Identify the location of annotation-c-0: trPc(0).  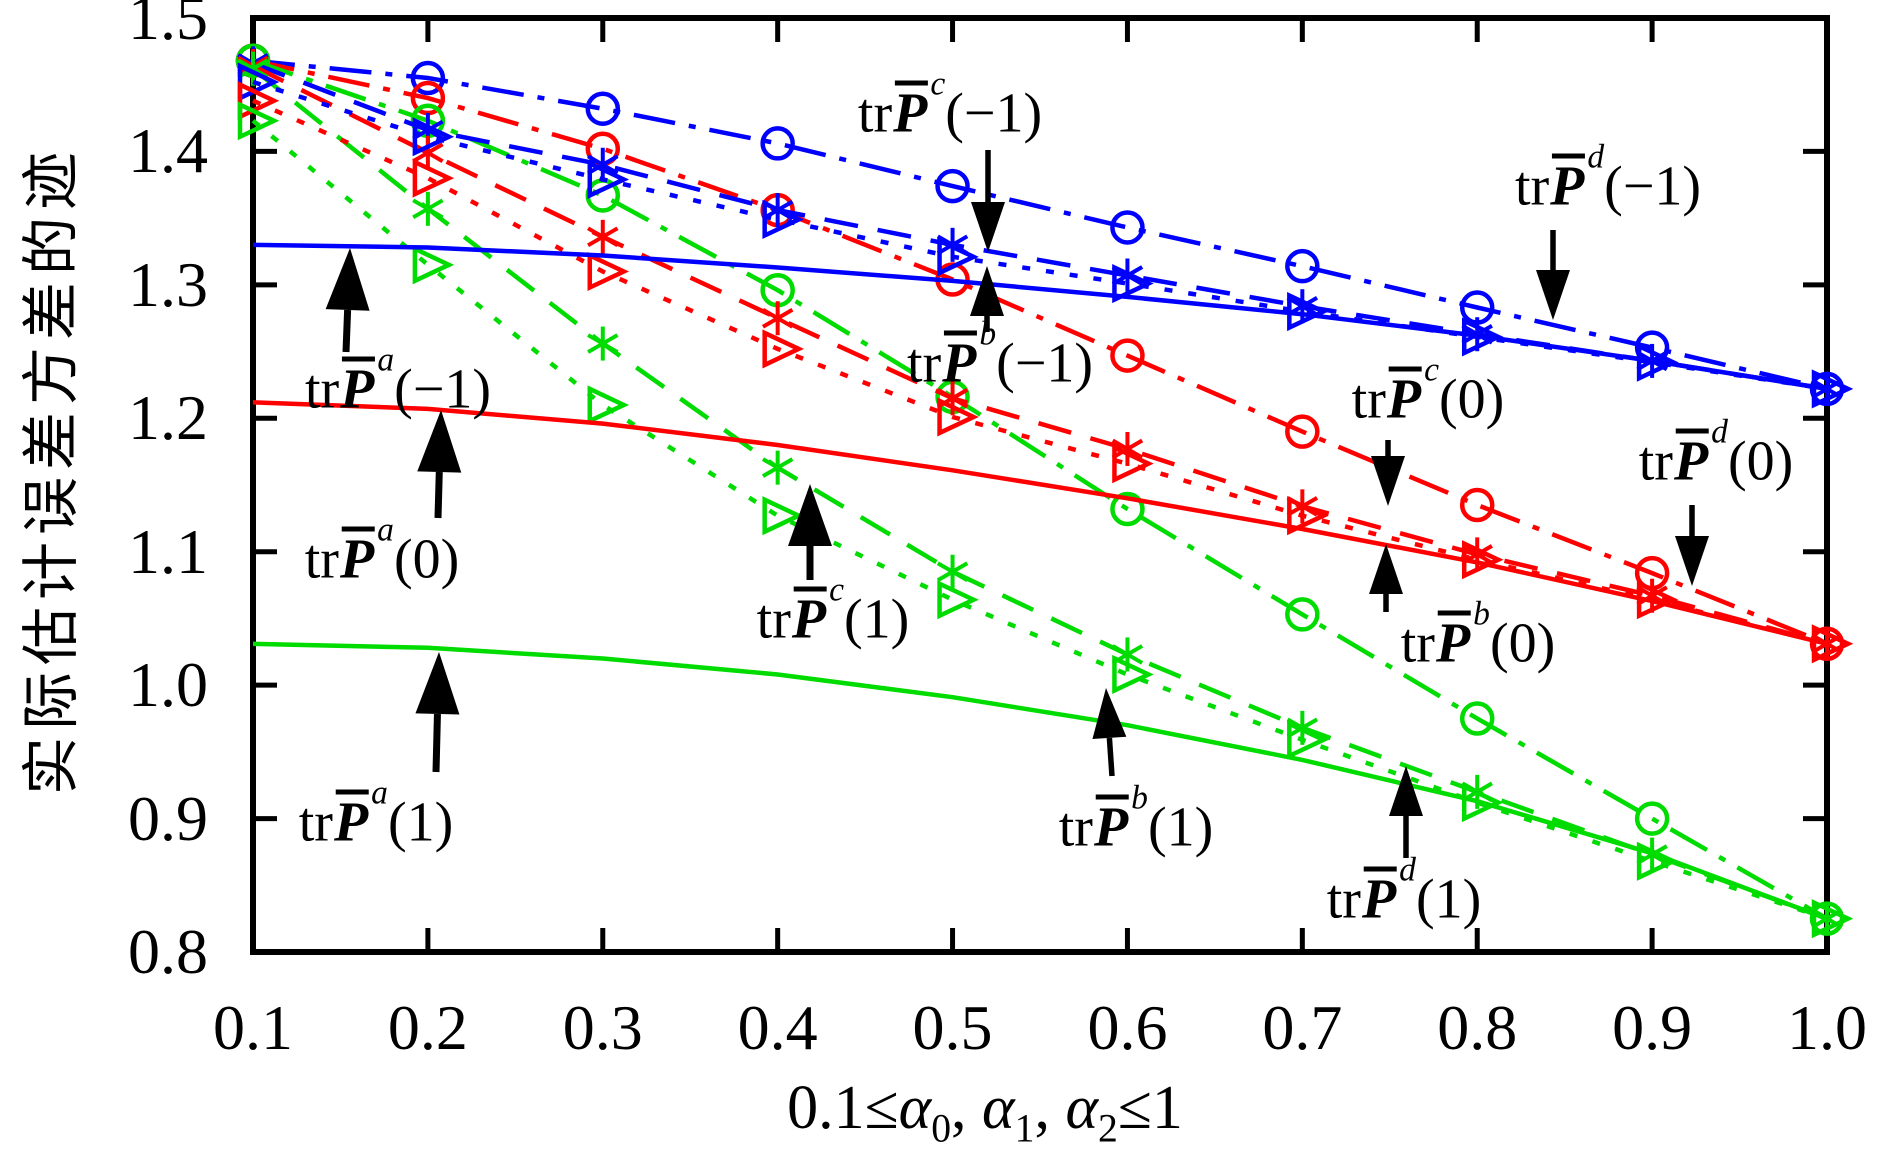
(1428, 391).